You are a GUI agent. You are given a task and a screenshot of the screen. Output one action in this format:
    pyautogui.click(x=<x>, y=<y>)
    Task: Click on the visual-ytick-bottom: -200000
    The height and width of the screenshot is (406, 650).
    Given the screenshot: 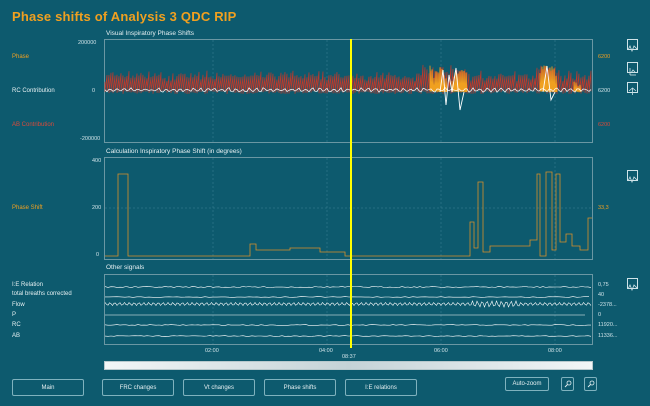 What is the action you would take?
    pyautogui.click(x=90, y=139)
    